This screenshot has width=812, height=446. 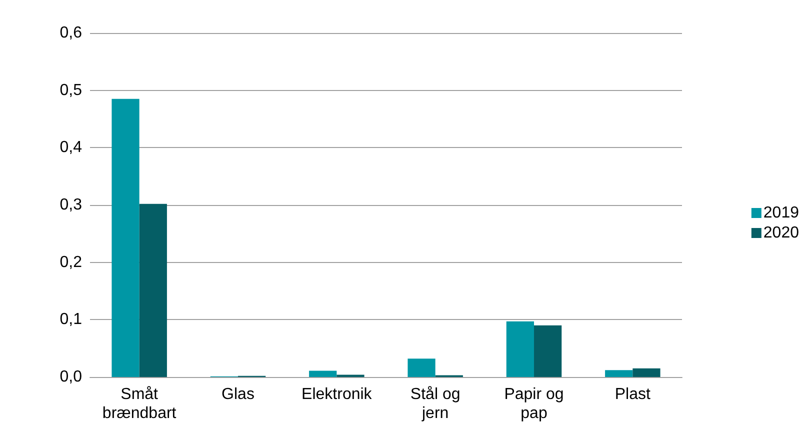 I want to click on legend-label: 2019, so click(x=781, y=213).